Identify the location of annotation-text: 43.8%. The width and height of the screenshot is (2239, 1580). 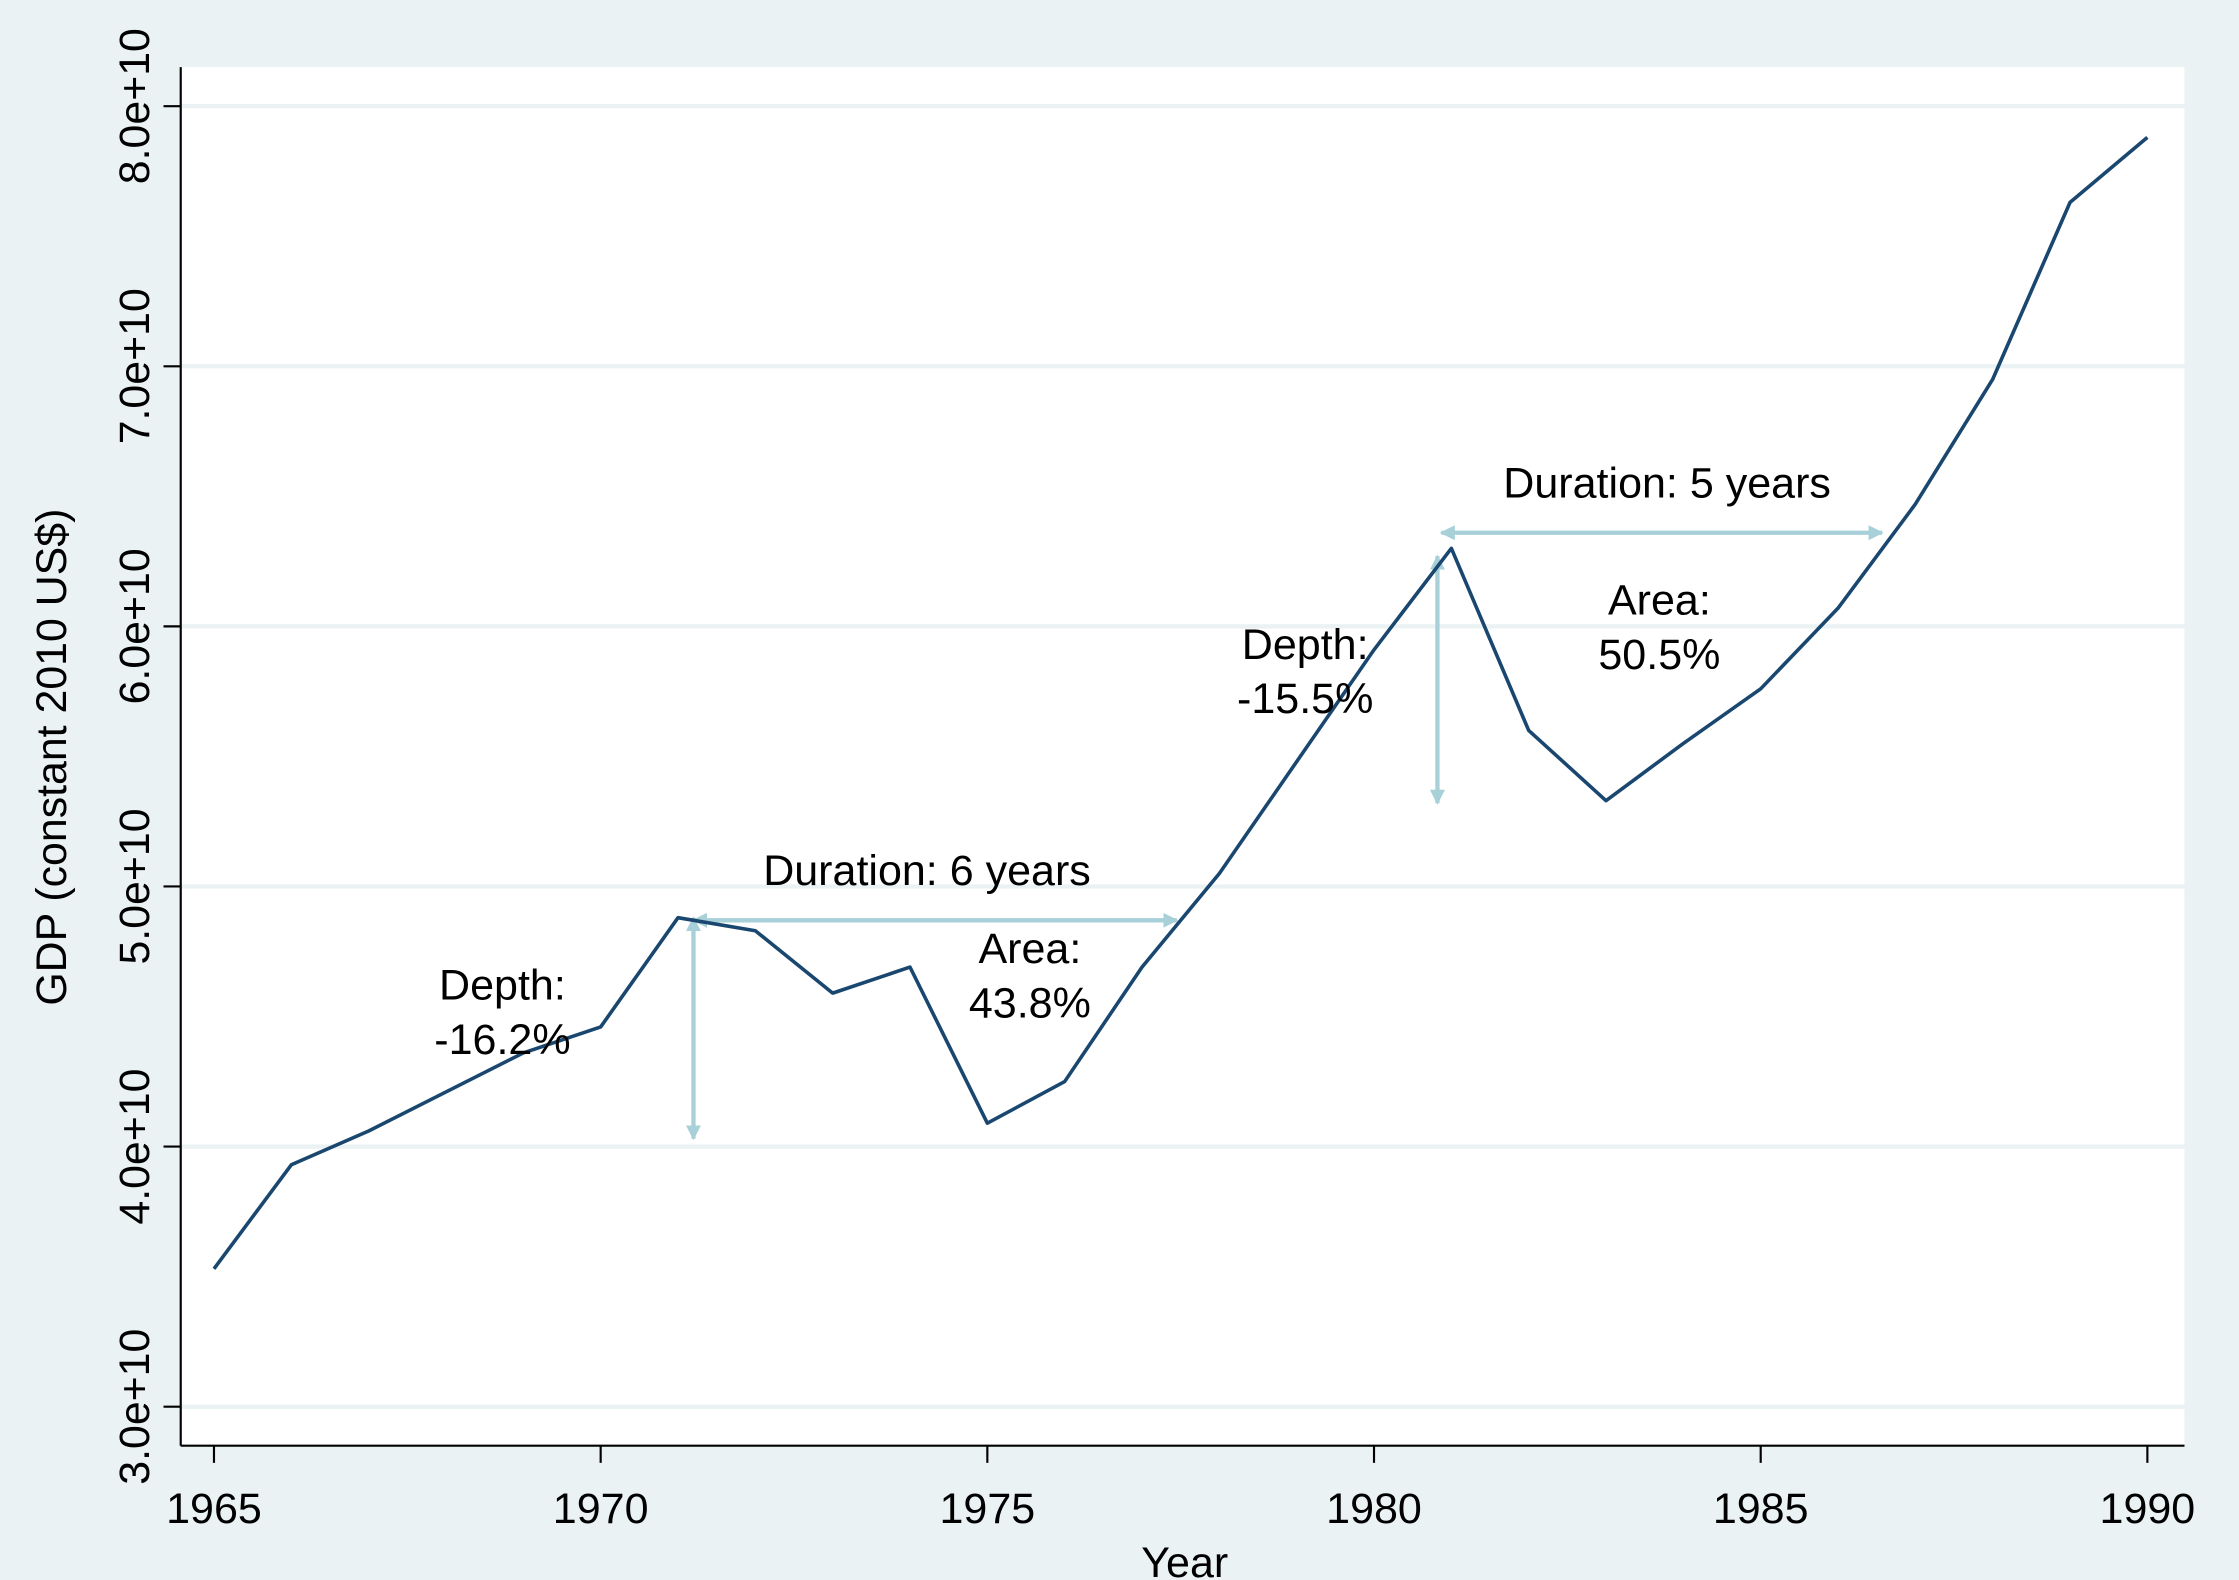
(1030, 1004).